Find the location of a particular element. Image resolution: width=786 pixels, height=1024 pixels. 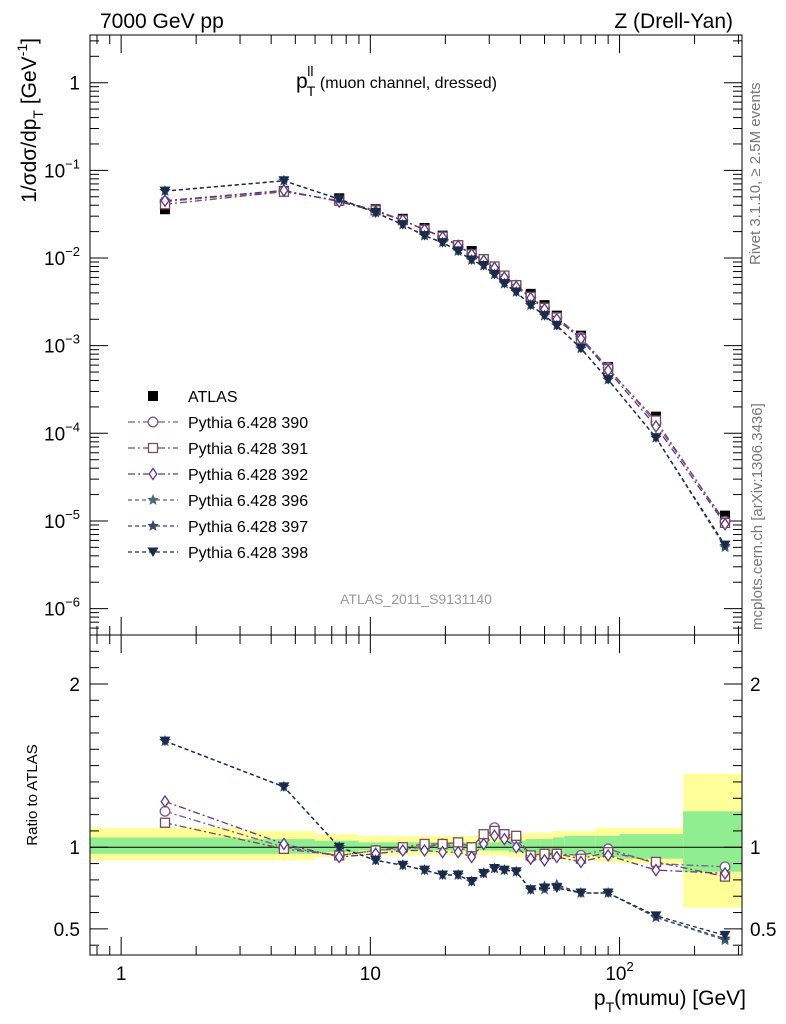

legend-entry: Pythia 6.428 391 is located at coordinates (218, 449).